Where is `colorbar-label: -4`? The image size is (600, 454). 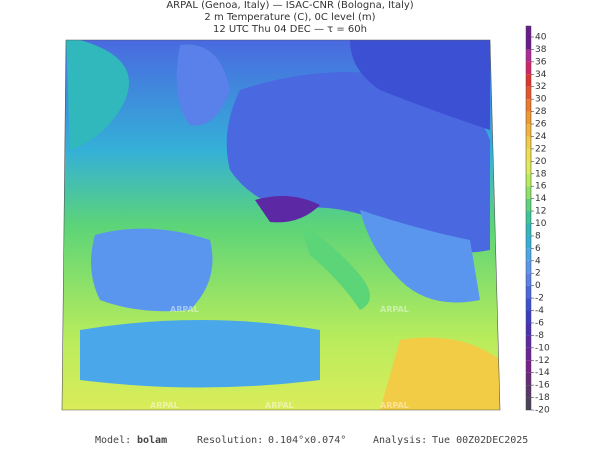 colorbar-label: -4 is located at coordinates (539, 311).